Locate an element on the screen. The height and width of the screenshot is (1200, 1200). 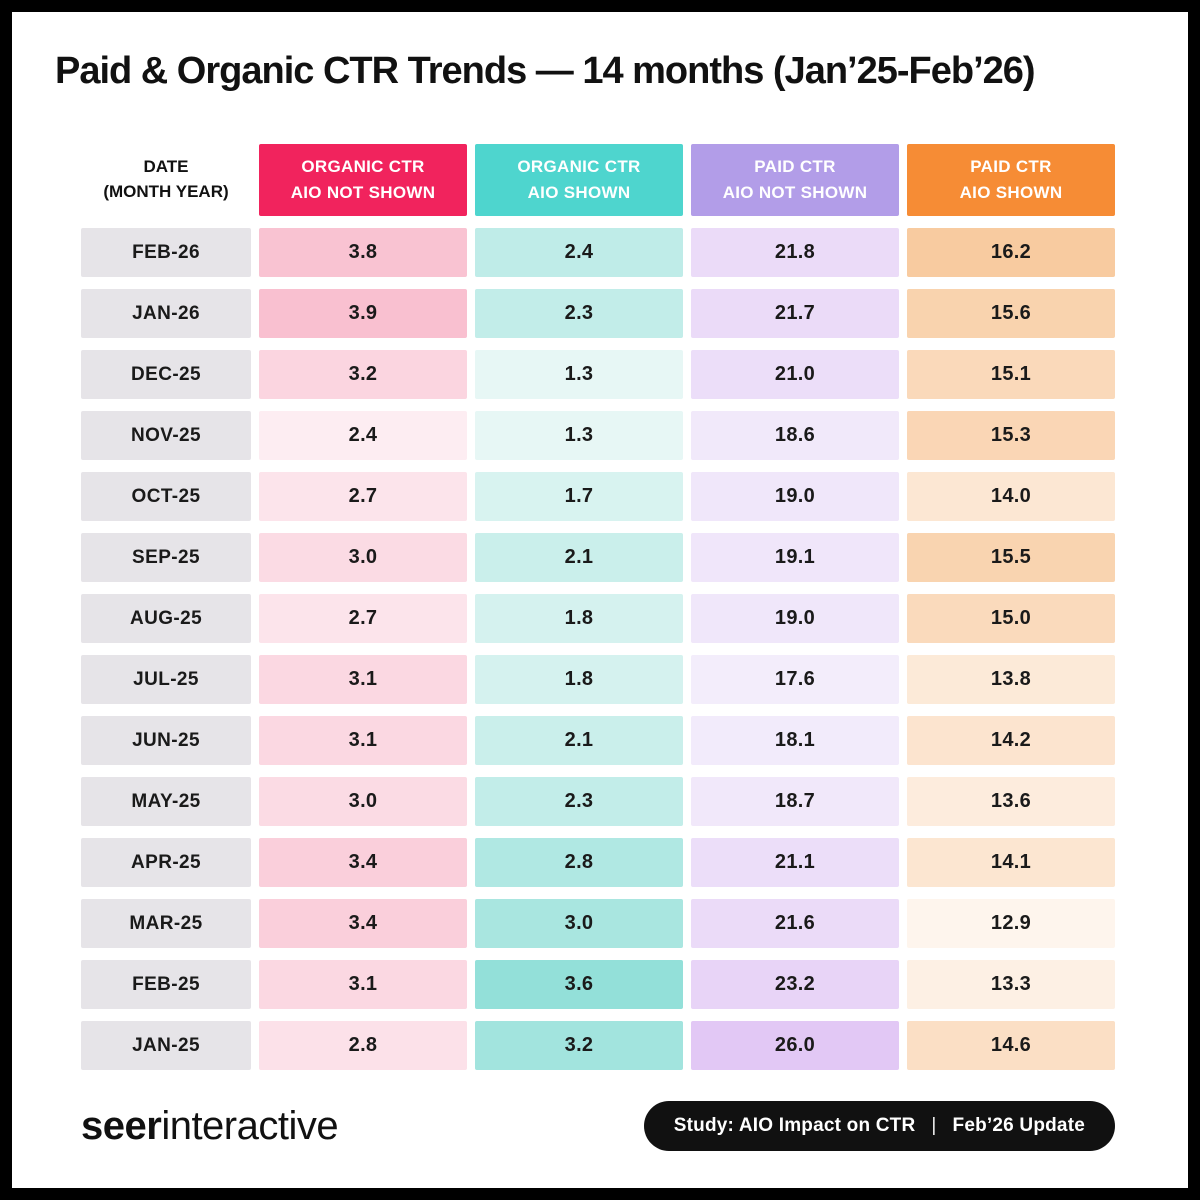
value-cell: 14.1 is located at coordinates (1011, 862).